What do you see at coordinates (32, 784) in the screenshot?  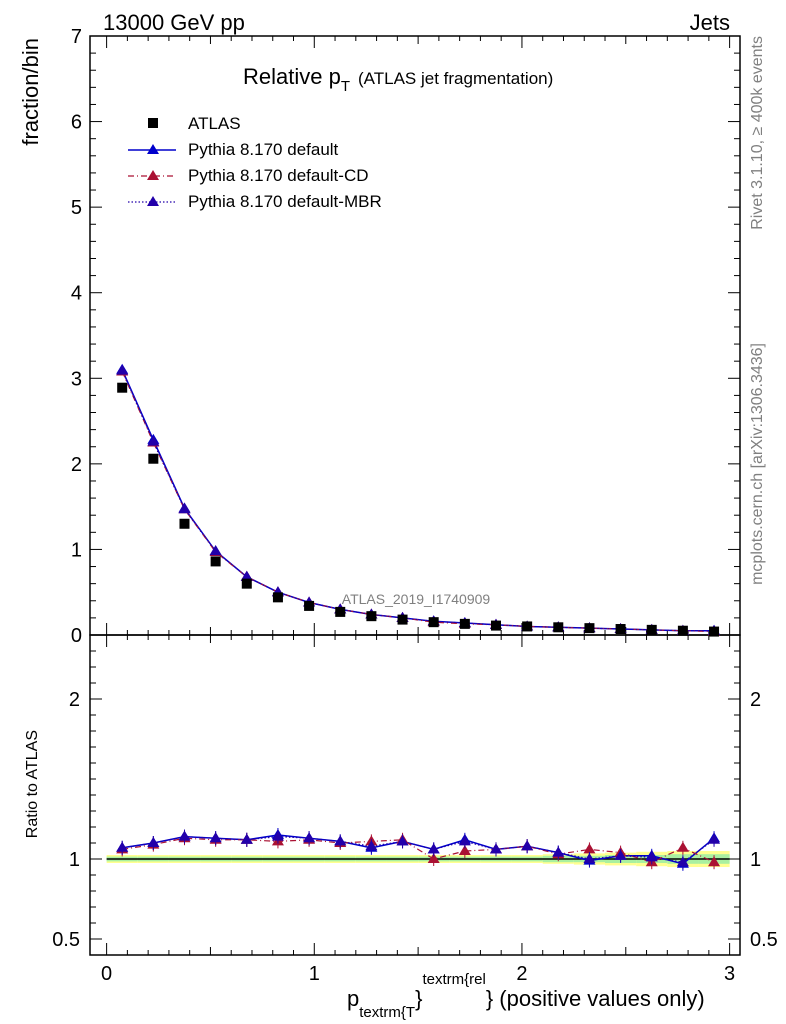 I see `y-axis-label-ratio: Ratio to ATLAS` at bounding box center [32, 784].